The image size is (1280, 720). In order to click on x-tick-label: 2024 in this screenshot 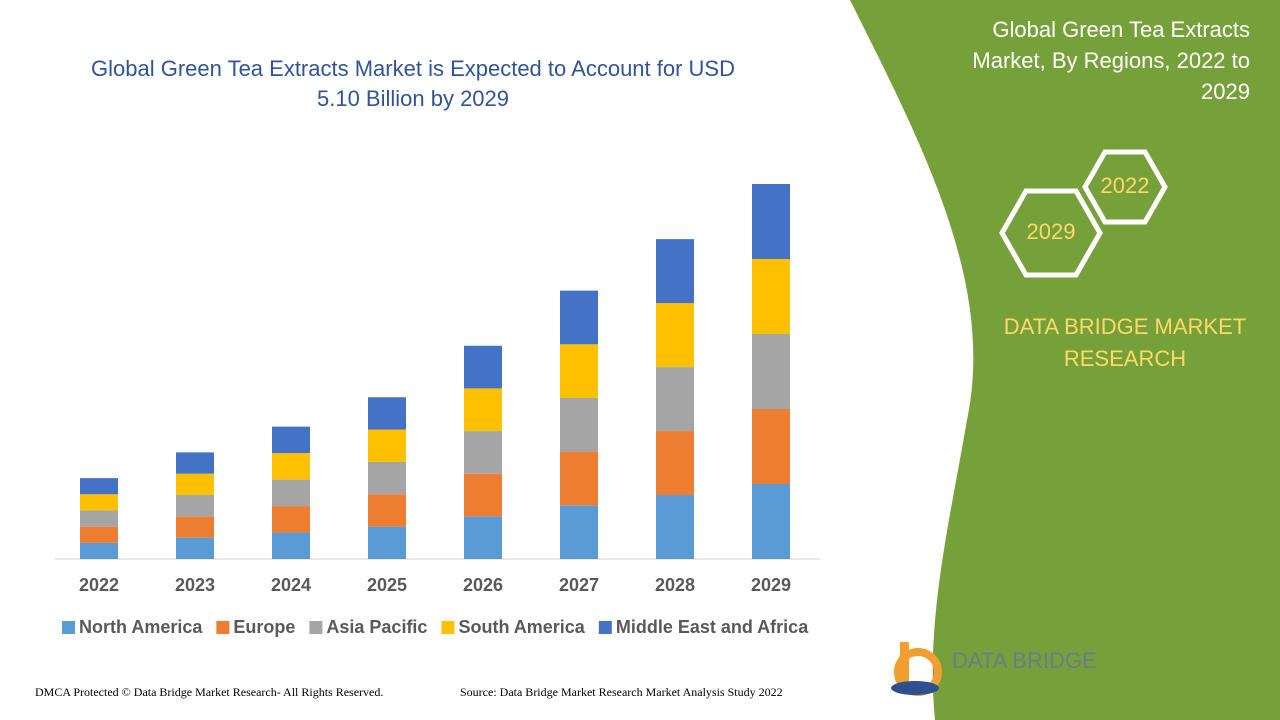, I will do `click(291, 585)`.